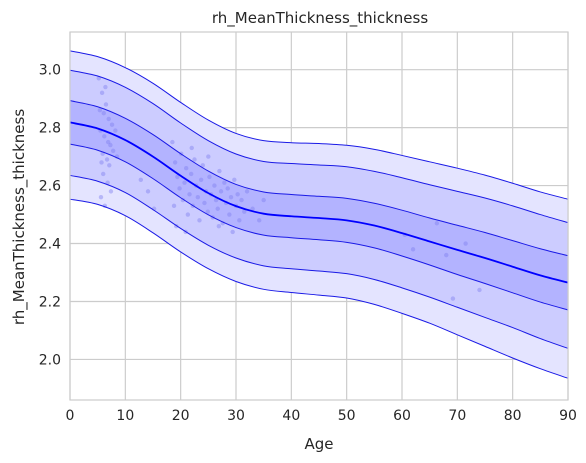  I want to click on x-tick-label: 80, so click(513, 416).